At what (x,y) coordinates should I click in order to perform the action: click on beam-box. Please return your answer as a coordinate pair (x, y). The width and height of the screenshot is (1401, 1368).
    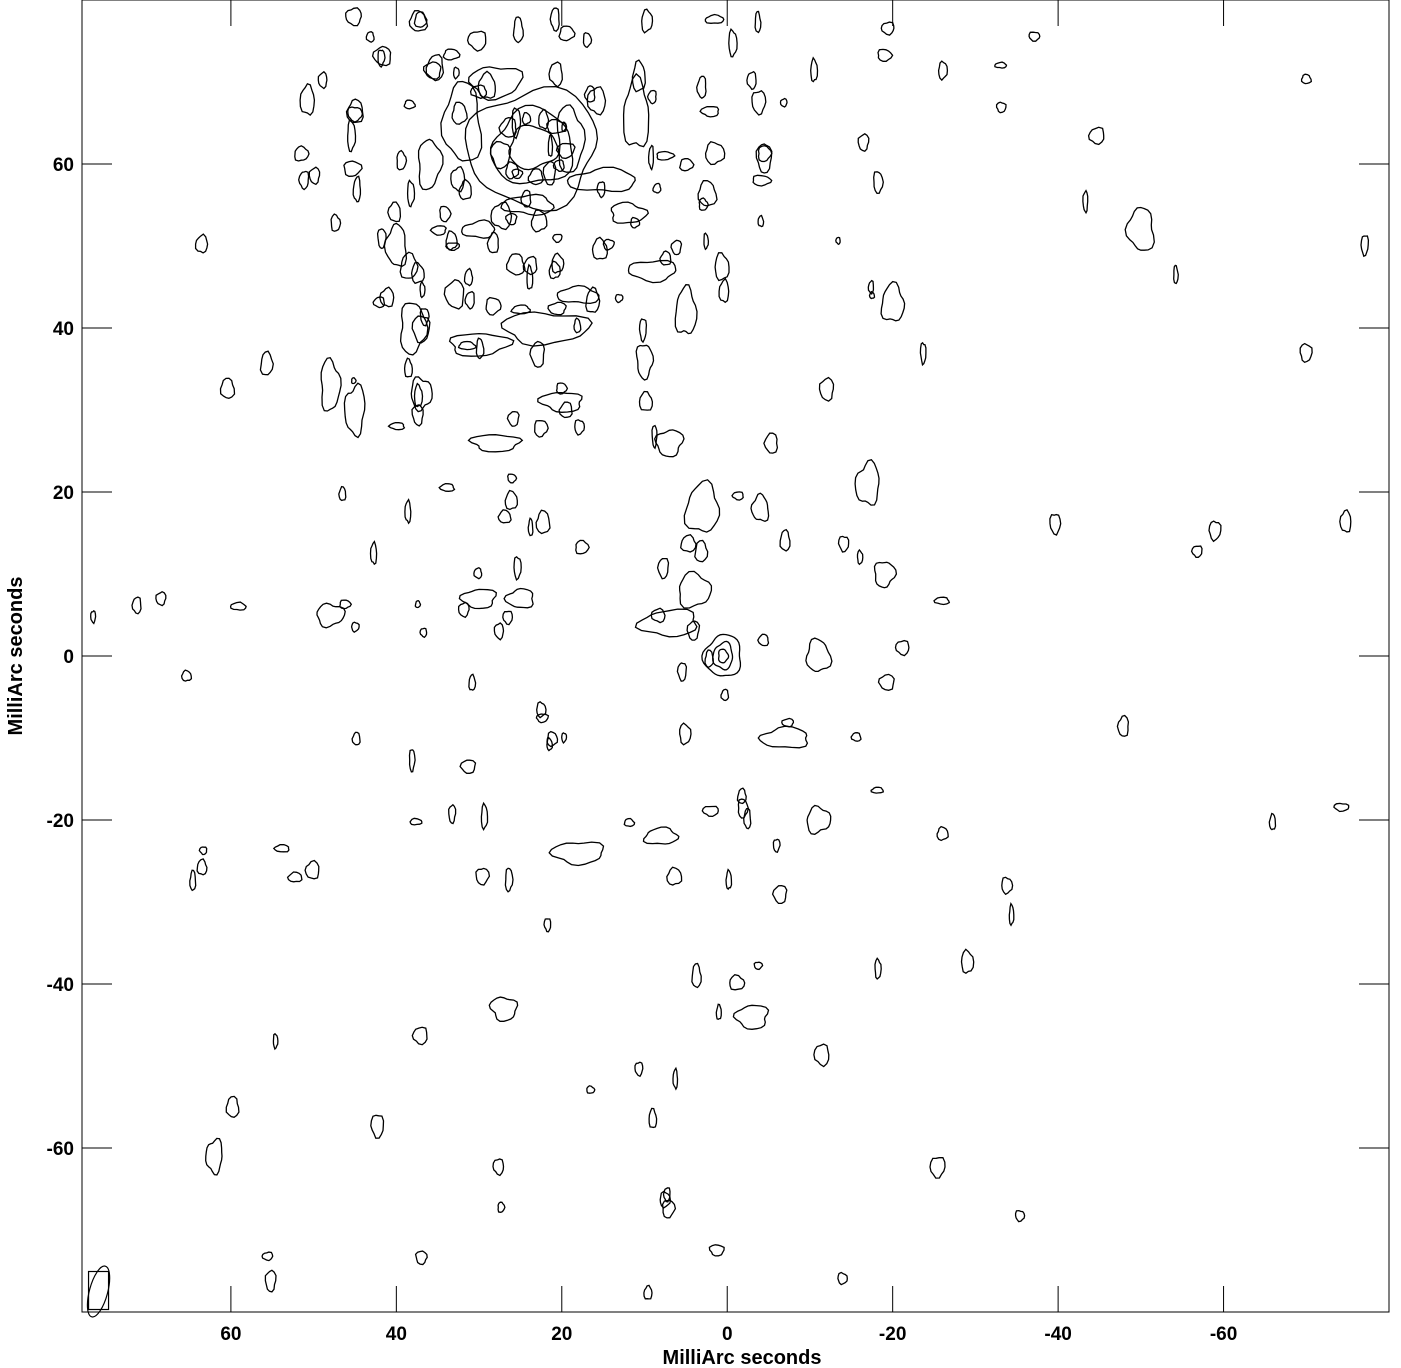
    Looking at the image, I should click on (98, 1290).